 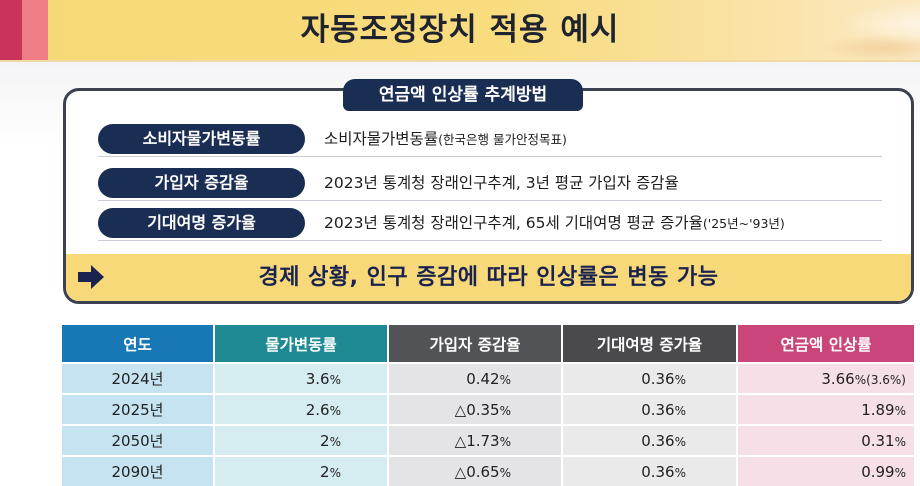 I want to click on cell-pension: 1.89%, so click(x=825, y=409).